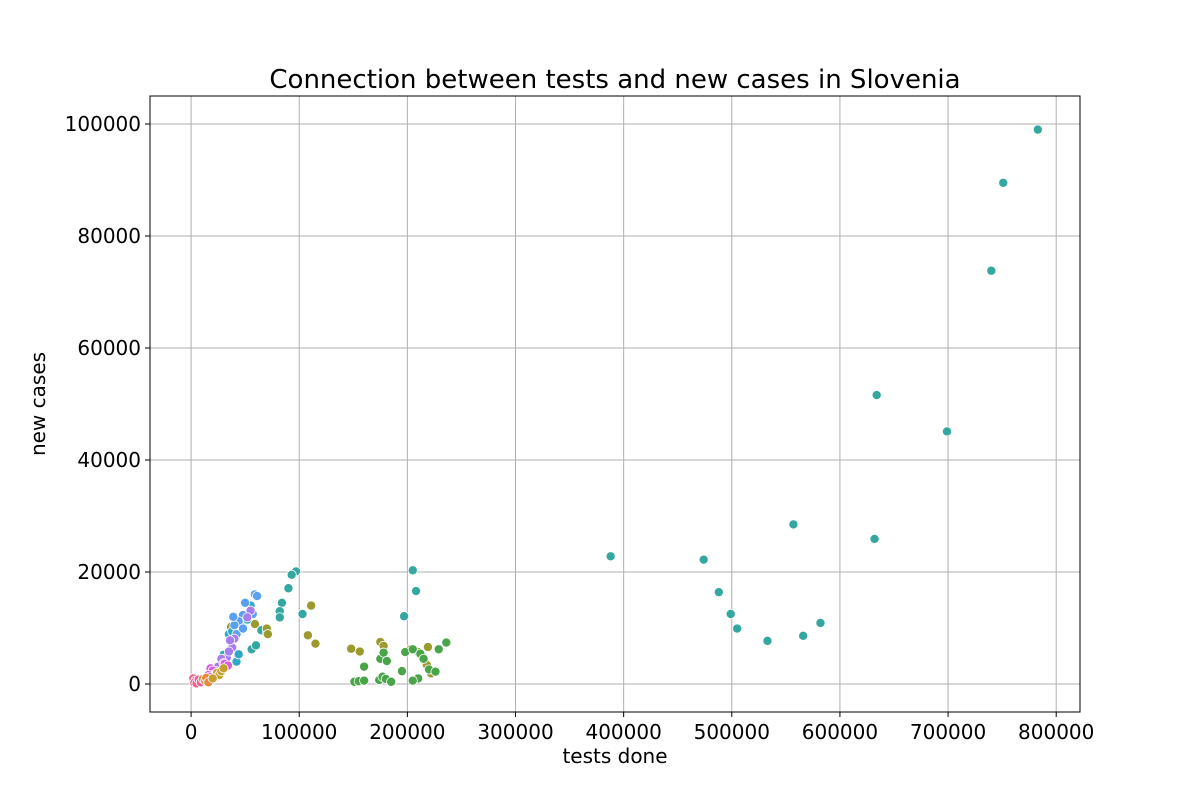 The height and width of the screenshot is (800, 1200). Describe the element at coordinates (109, 348) in the screenshot. I see `y-tick-label: 60000` at that location.